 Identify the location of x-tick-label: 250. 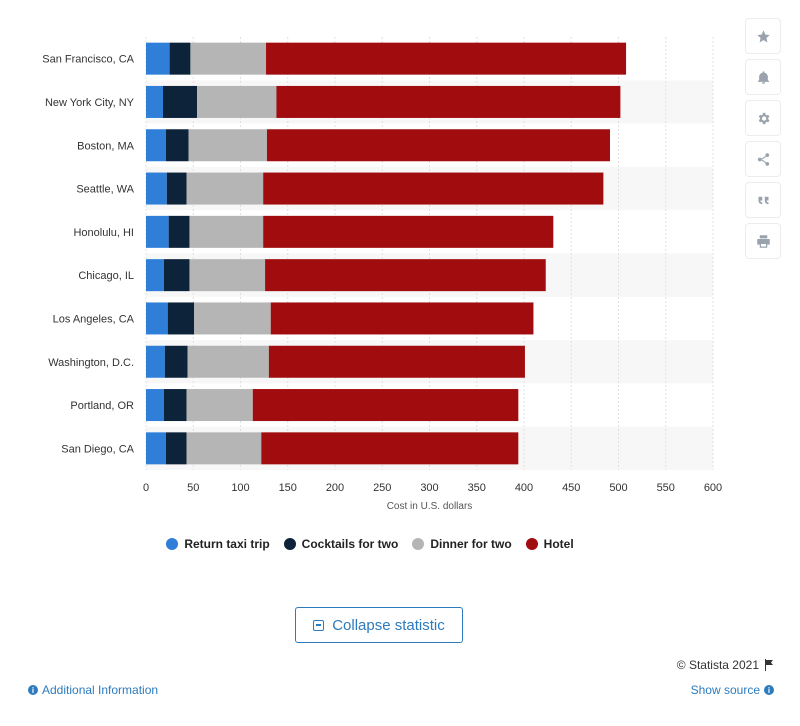
(382, 488).